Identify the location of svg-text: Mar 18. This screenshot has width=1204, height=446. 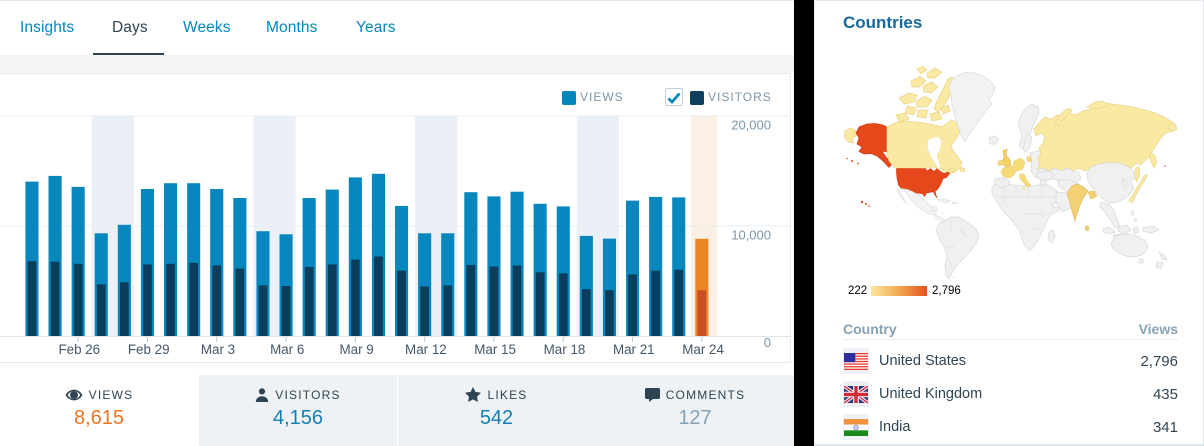
(565, 349).